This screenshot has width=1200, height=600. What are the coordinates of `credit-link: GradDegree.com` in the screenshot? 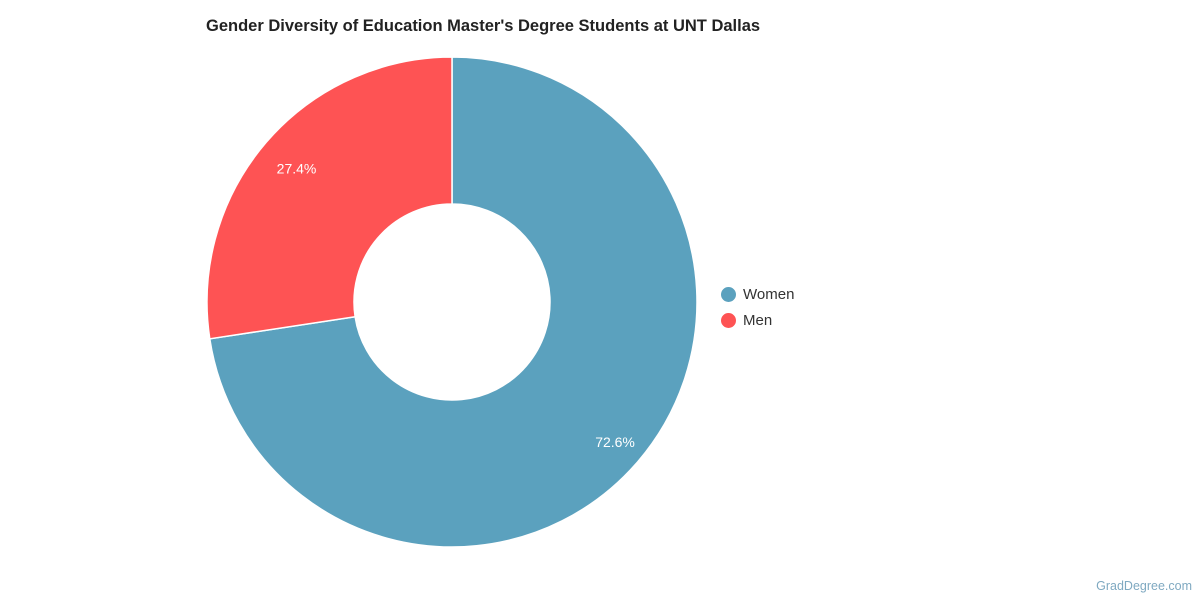 It's located at (1144, 586).